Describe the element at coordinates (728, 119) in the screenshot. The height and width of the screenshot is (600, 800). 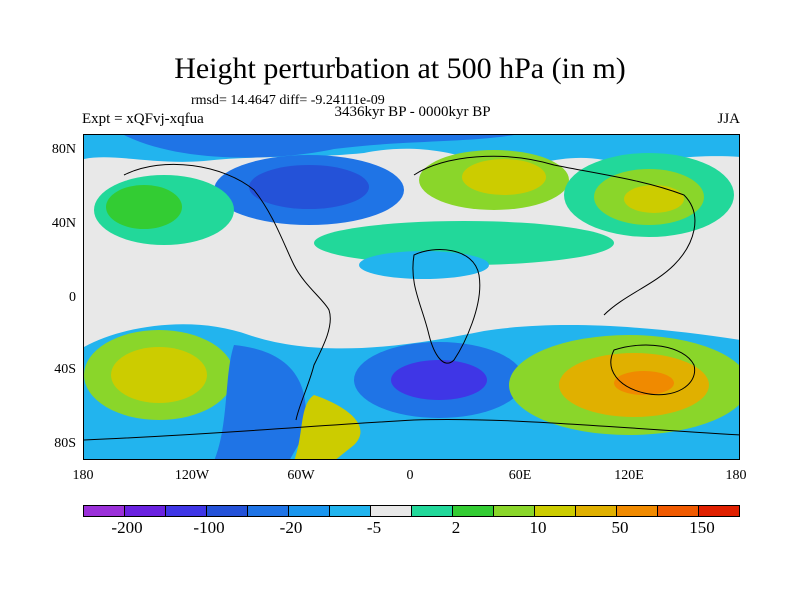
I see `season-label: JJA` at that location.